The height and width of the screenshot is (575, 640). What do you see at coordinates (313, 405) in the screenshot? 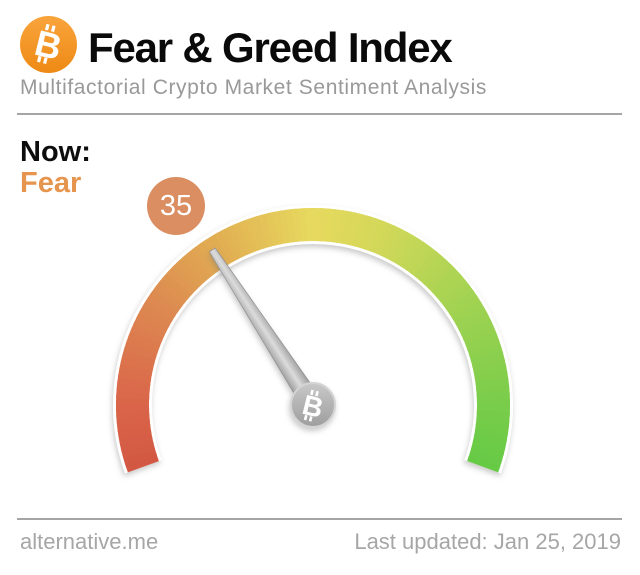
I see `gauge-hub` at bounding box center [313, 405].